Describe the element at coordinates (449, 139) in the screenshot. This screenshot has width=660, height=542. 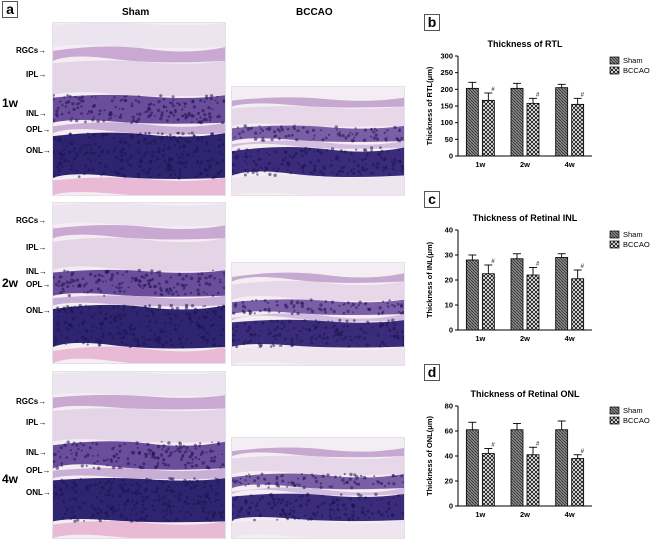
I see `y-tick-label: 50` at that location.